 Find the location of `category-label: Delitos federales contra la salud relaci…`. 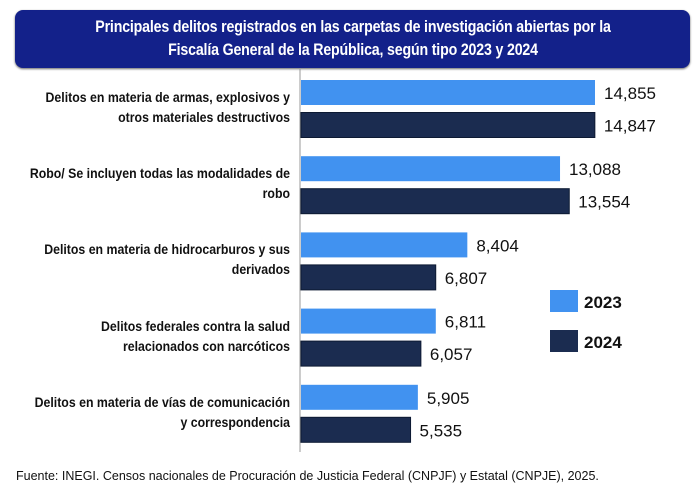

category-label: Delitos federales contra la salud relaci… is located at coordinates (196, 335).